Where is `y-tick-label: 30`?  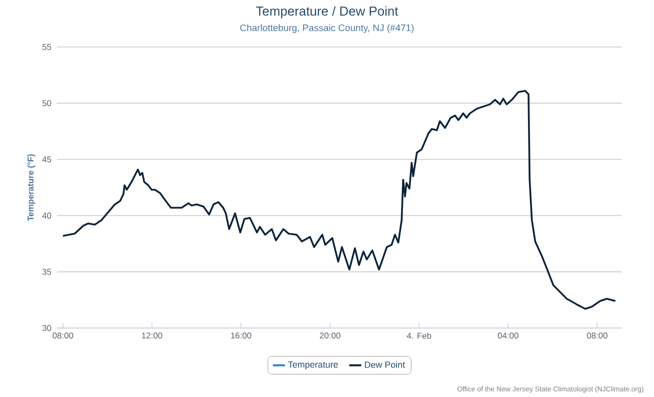 y-tick-label: 30 is located at coordinates (47, 328).